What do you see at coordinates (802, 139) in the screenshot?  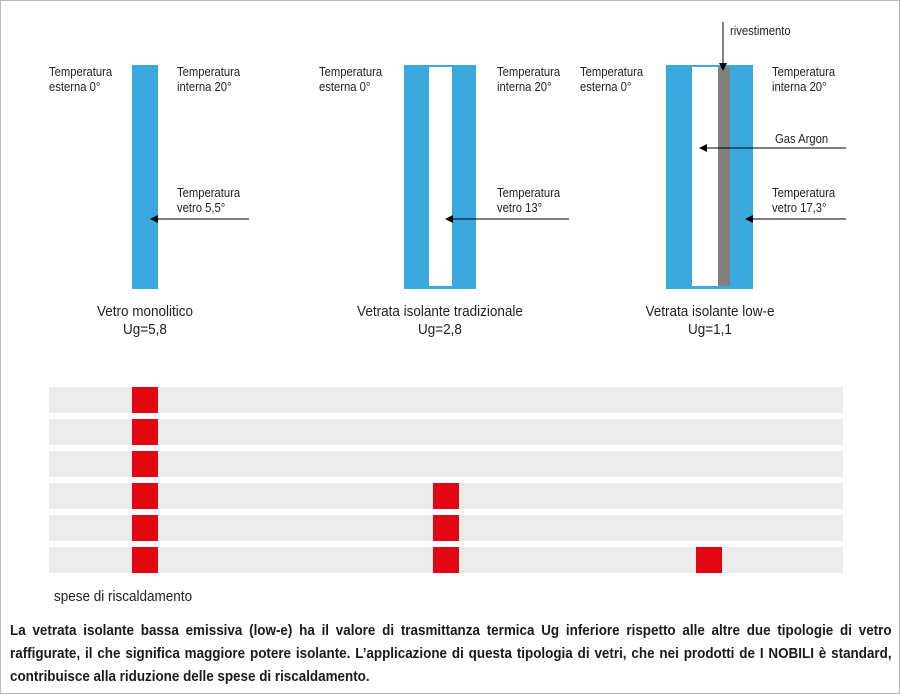 I see `argon-gas-label: Gas Argon` at bounding box center [802, 139].